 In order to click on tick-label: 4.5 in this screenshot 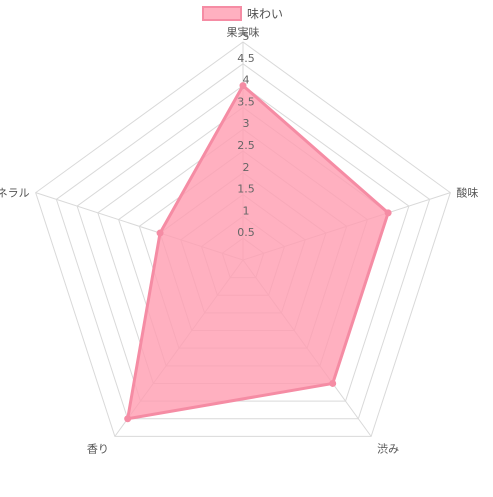, I will do `click(246, 58)`.